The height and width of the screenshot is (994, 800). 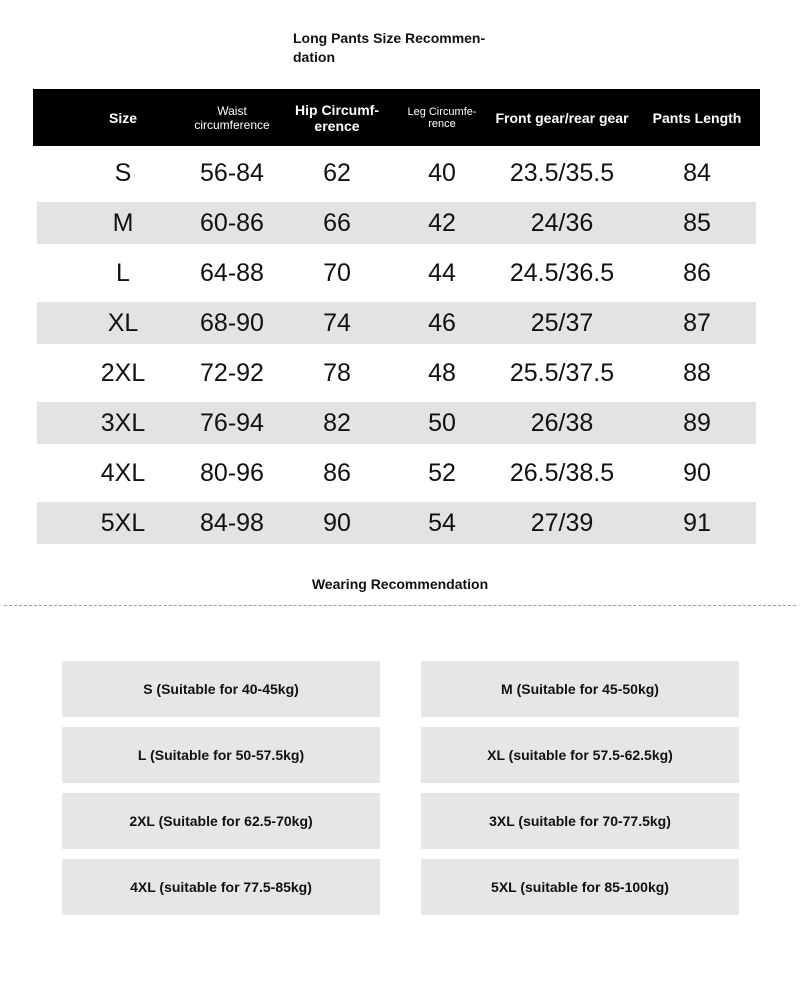 I want to click on table-row: XL 68-90 74 46 25/37 87, so click(x=396, y=323).